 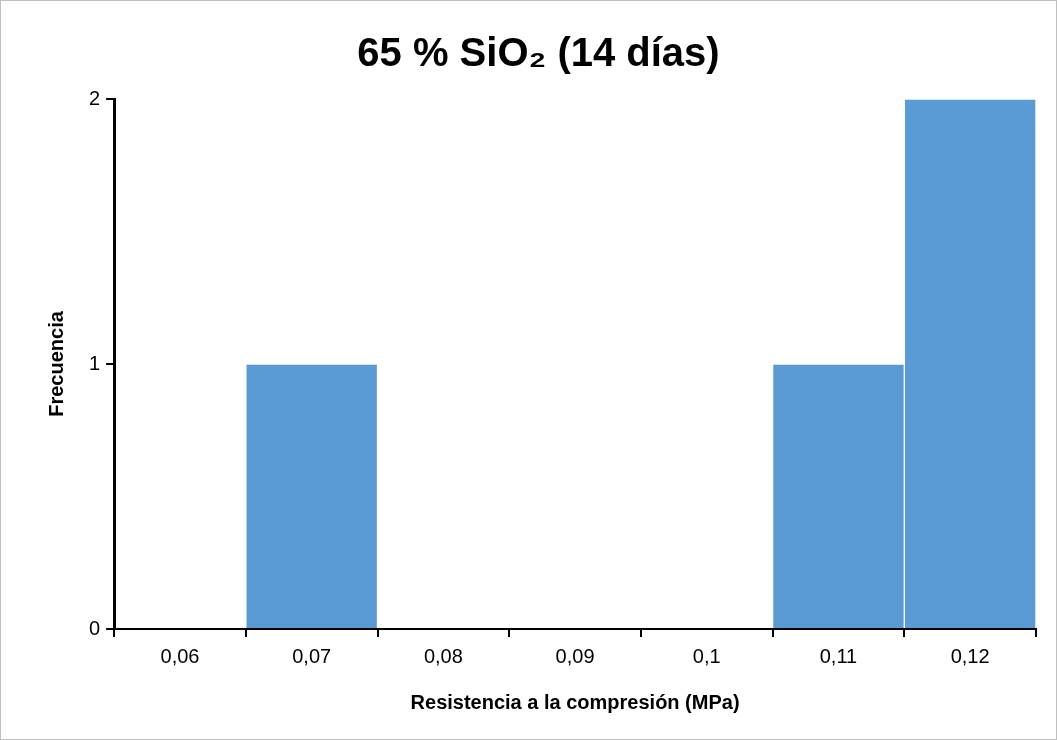 I want to click on x-tick-label: 0,1, so click(x=706, y=655).